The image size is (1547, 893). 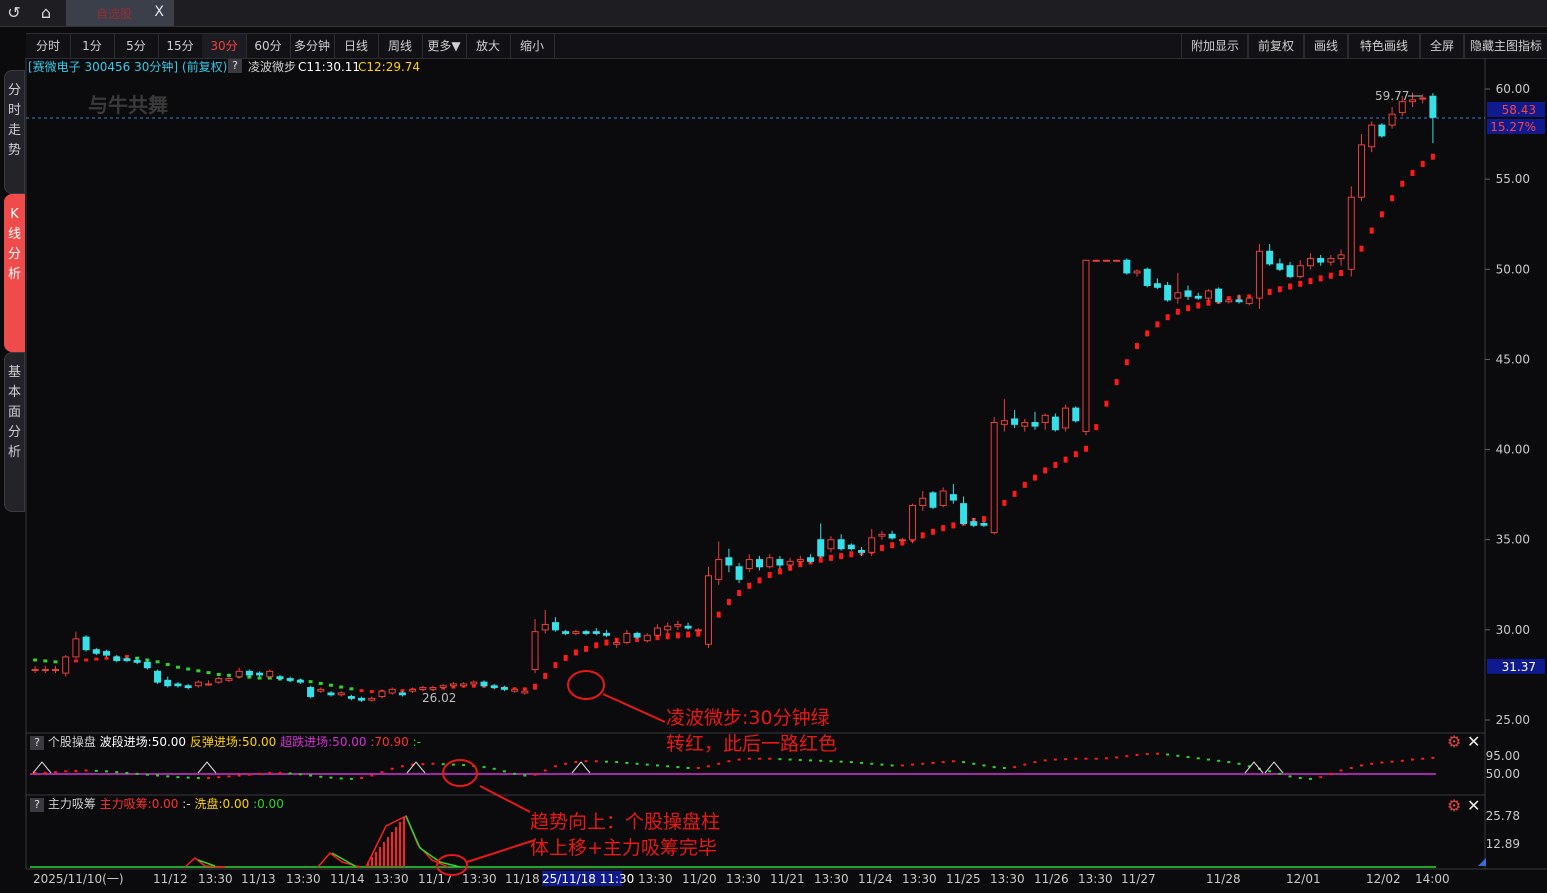 What do you see at coordinates (444, 46) in the screenshot?
I see `toolbar-btn-9: 更多▼` at bounding box center [444, 46].